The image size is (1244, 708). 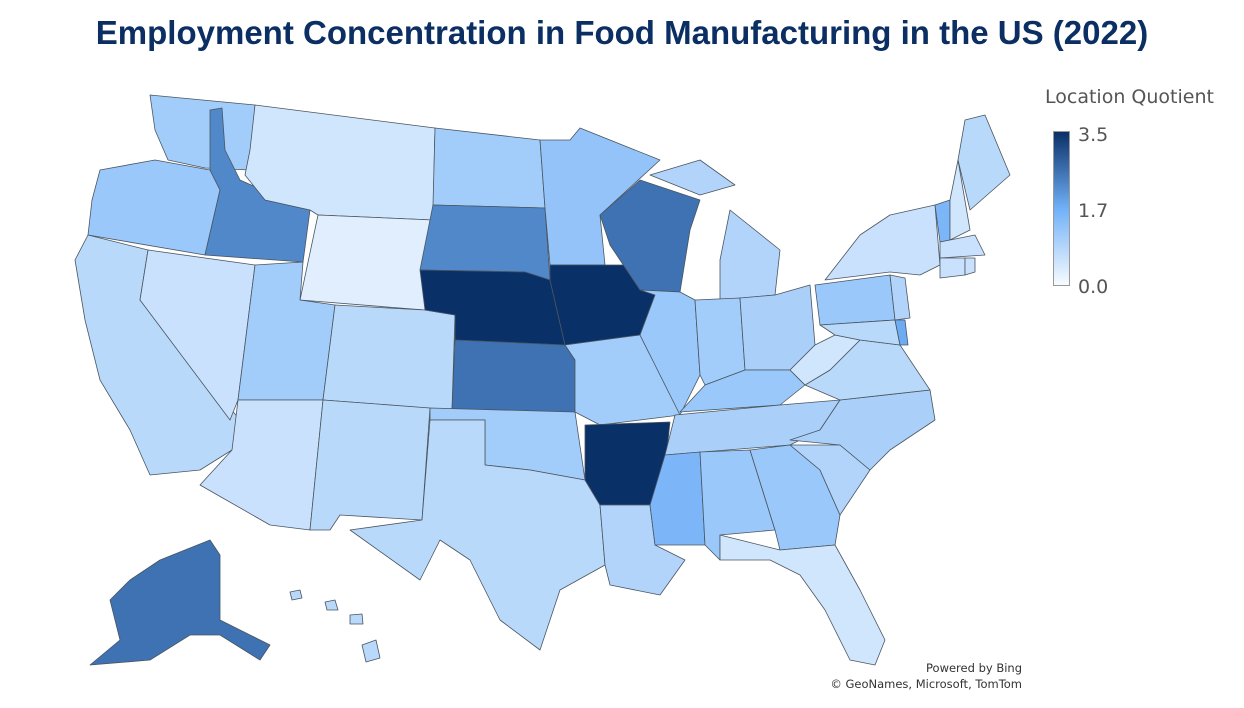 What do you see at coordinates (862, 430) in the screenshot?
I see `state-nc` at bounding box center [862, 430].